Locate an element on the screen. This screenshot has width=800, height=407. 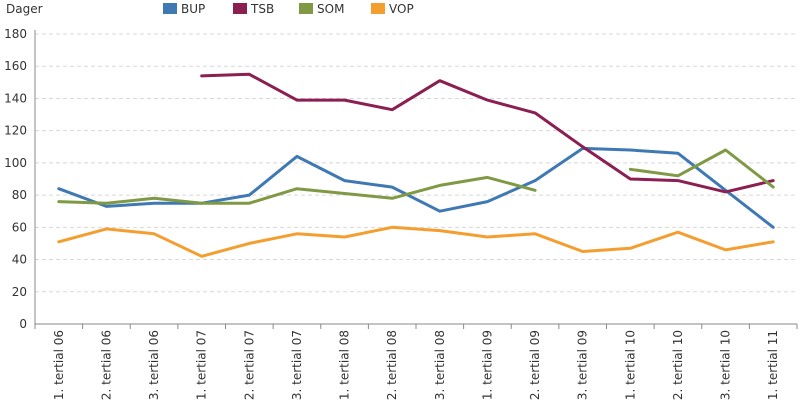
x-tick-label: 2. tertial 07 is located at coordinates (249, 365).